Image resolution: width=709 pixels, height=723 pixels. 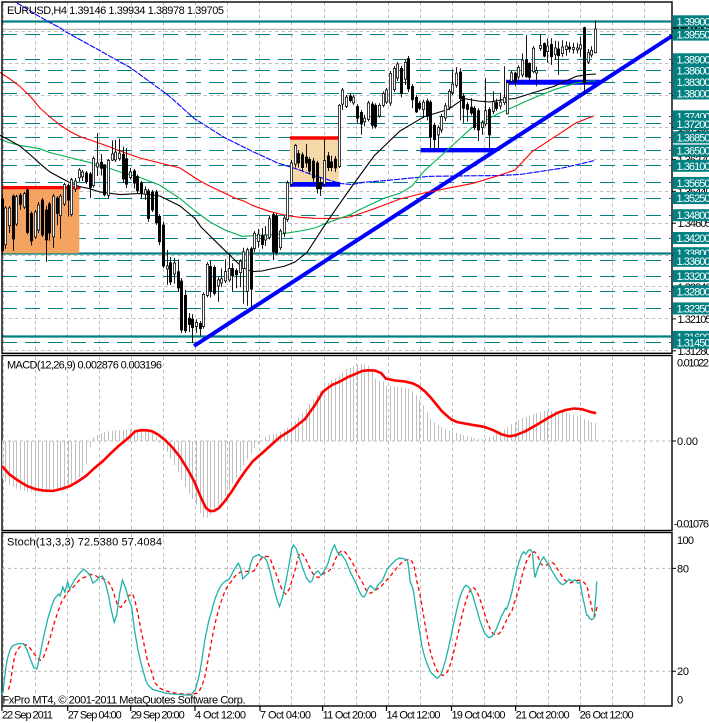 I want to click on svg-text: 0, so click(x=680, y=700).